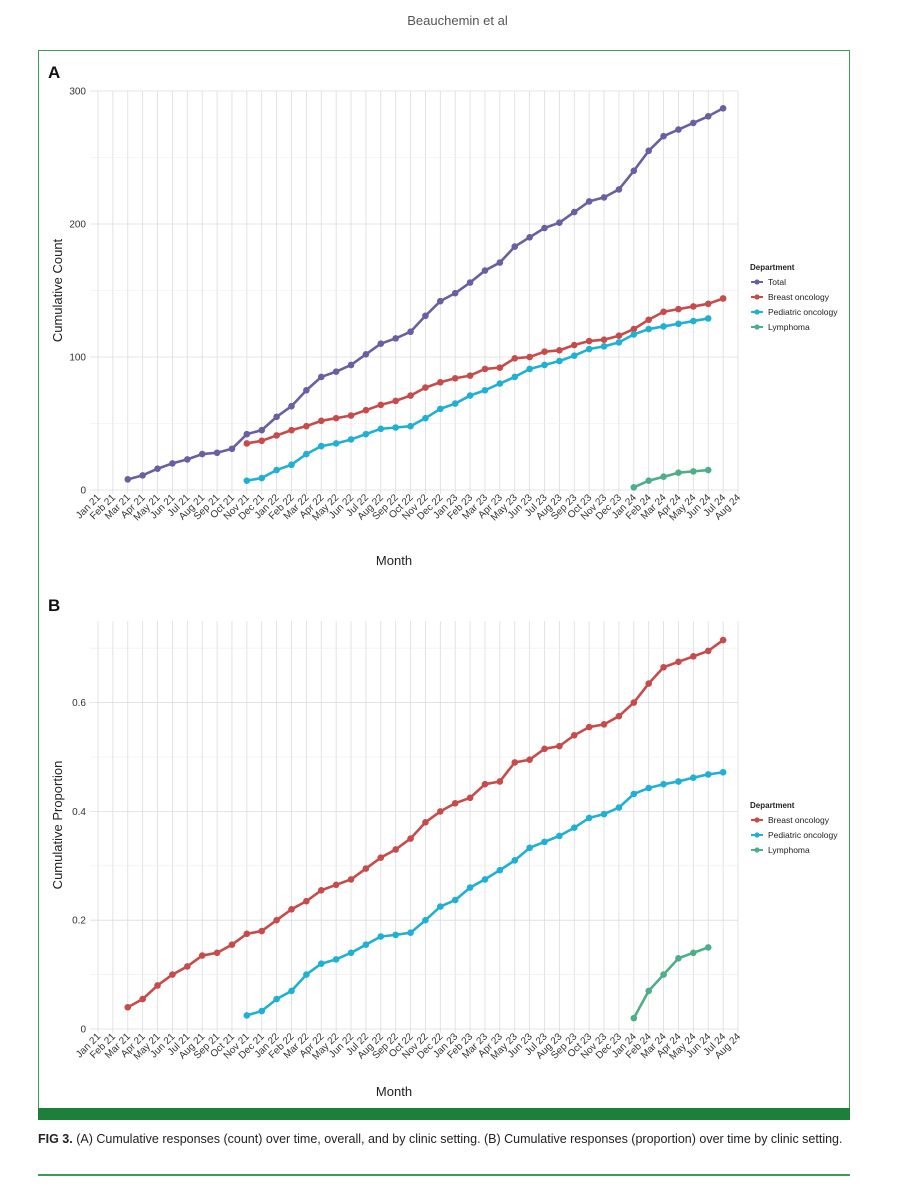 The height and width of the screenshot is (1200, 915). Describe the element at coordinates (485, 371) in the screenshot. I see `series-breast-oncology` at that location.